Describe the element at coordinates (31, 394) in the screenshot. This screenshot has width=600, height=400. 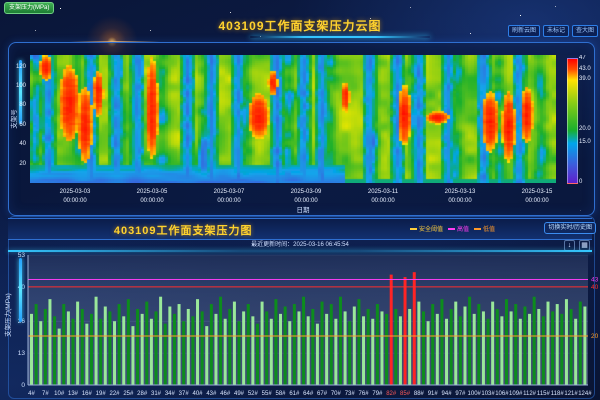
I see `svg-text: 4#` at that location.